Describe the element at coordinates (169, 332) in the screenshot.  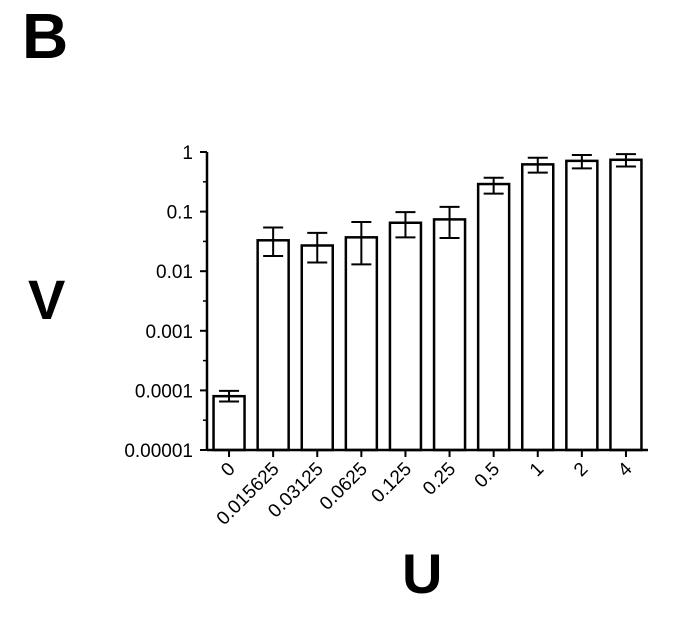
I see `y-tick-label-3: 0.001` at that location.